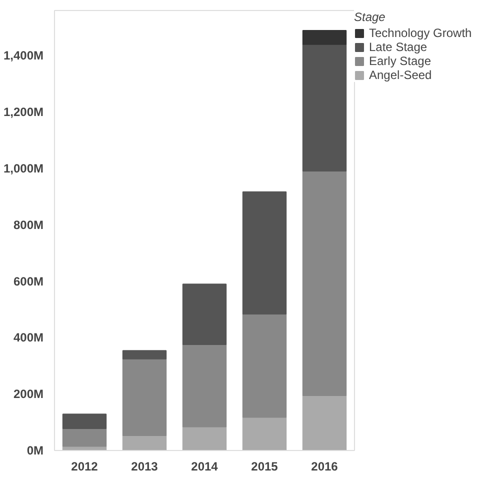 This screenshot has width=501, height=490. What do you see at coordinates (35, 451) in the screenshot?
I see `y-tick-label: 0M` at bounding box center [35, 451].